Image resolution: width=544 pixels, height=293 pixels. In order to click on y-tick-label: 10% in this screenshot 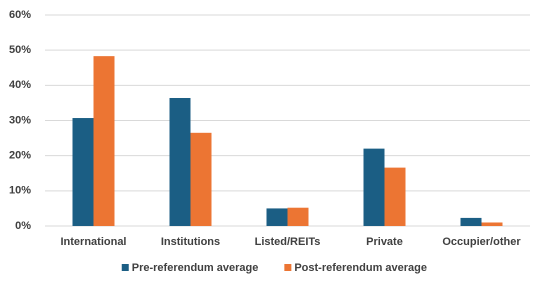, I will do `click(20, 191)`.